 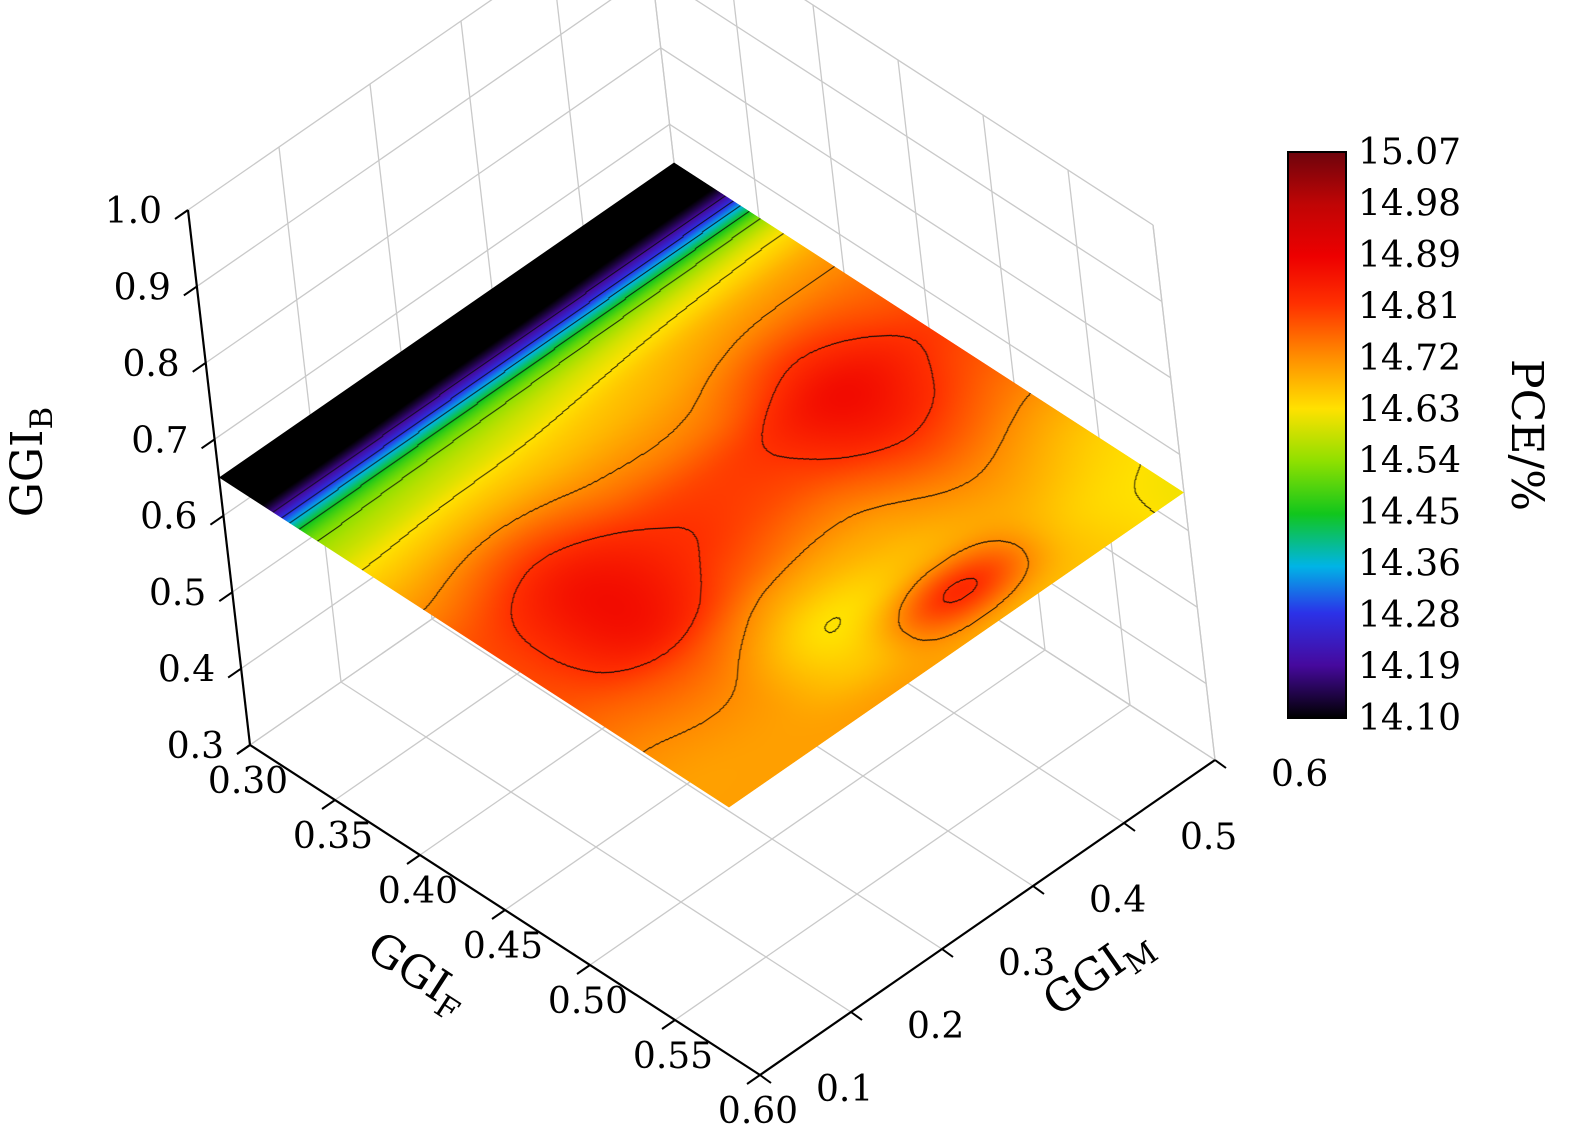 I want to click on x-tick-label: 0.50, so click(x=588, y=1001).